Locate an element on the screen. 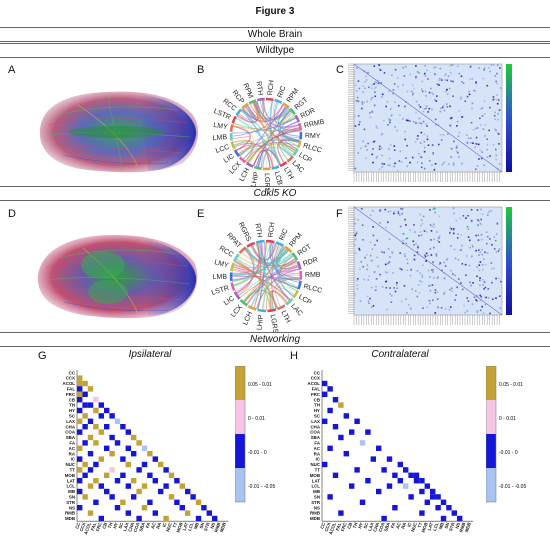 Image resolution: width=550 pixels, height=550 pixels. chord-label: RGRS is located at coordinates (244, 232).